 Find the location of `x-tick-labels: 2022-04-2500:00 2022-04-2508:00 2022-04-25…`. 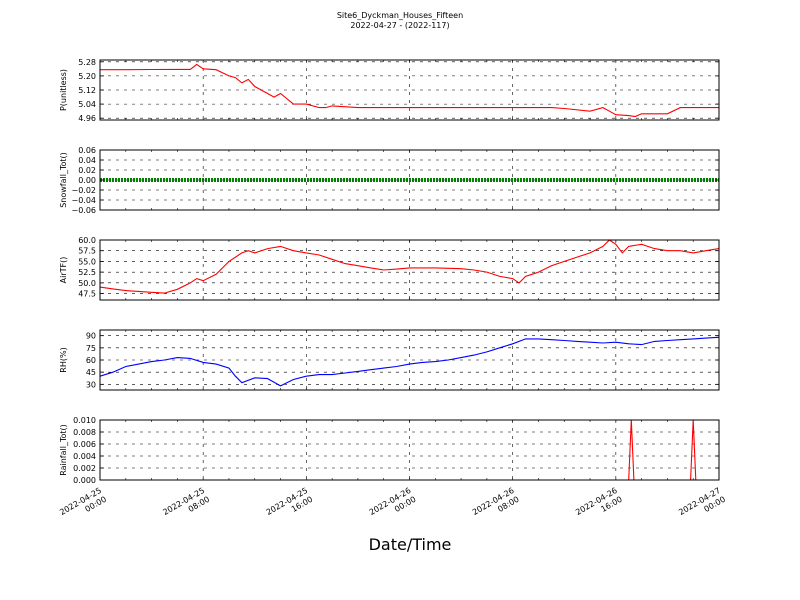

x-tick-labels: 2022-04-2500:00 2022-04-2508:00 2022-04-25… is located at coordinates (392, 506).